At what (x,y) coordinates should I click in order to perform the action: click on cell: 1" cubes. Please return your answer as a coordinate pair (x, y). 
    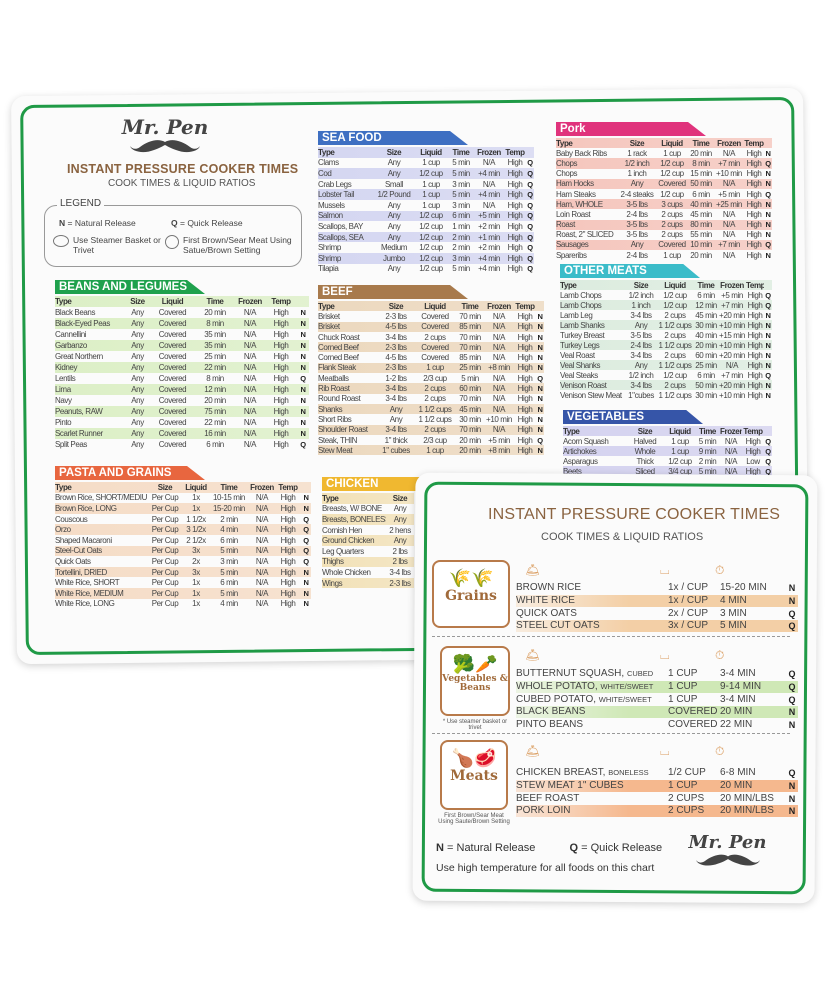
    Looking at the image, I should click on (396, 450).